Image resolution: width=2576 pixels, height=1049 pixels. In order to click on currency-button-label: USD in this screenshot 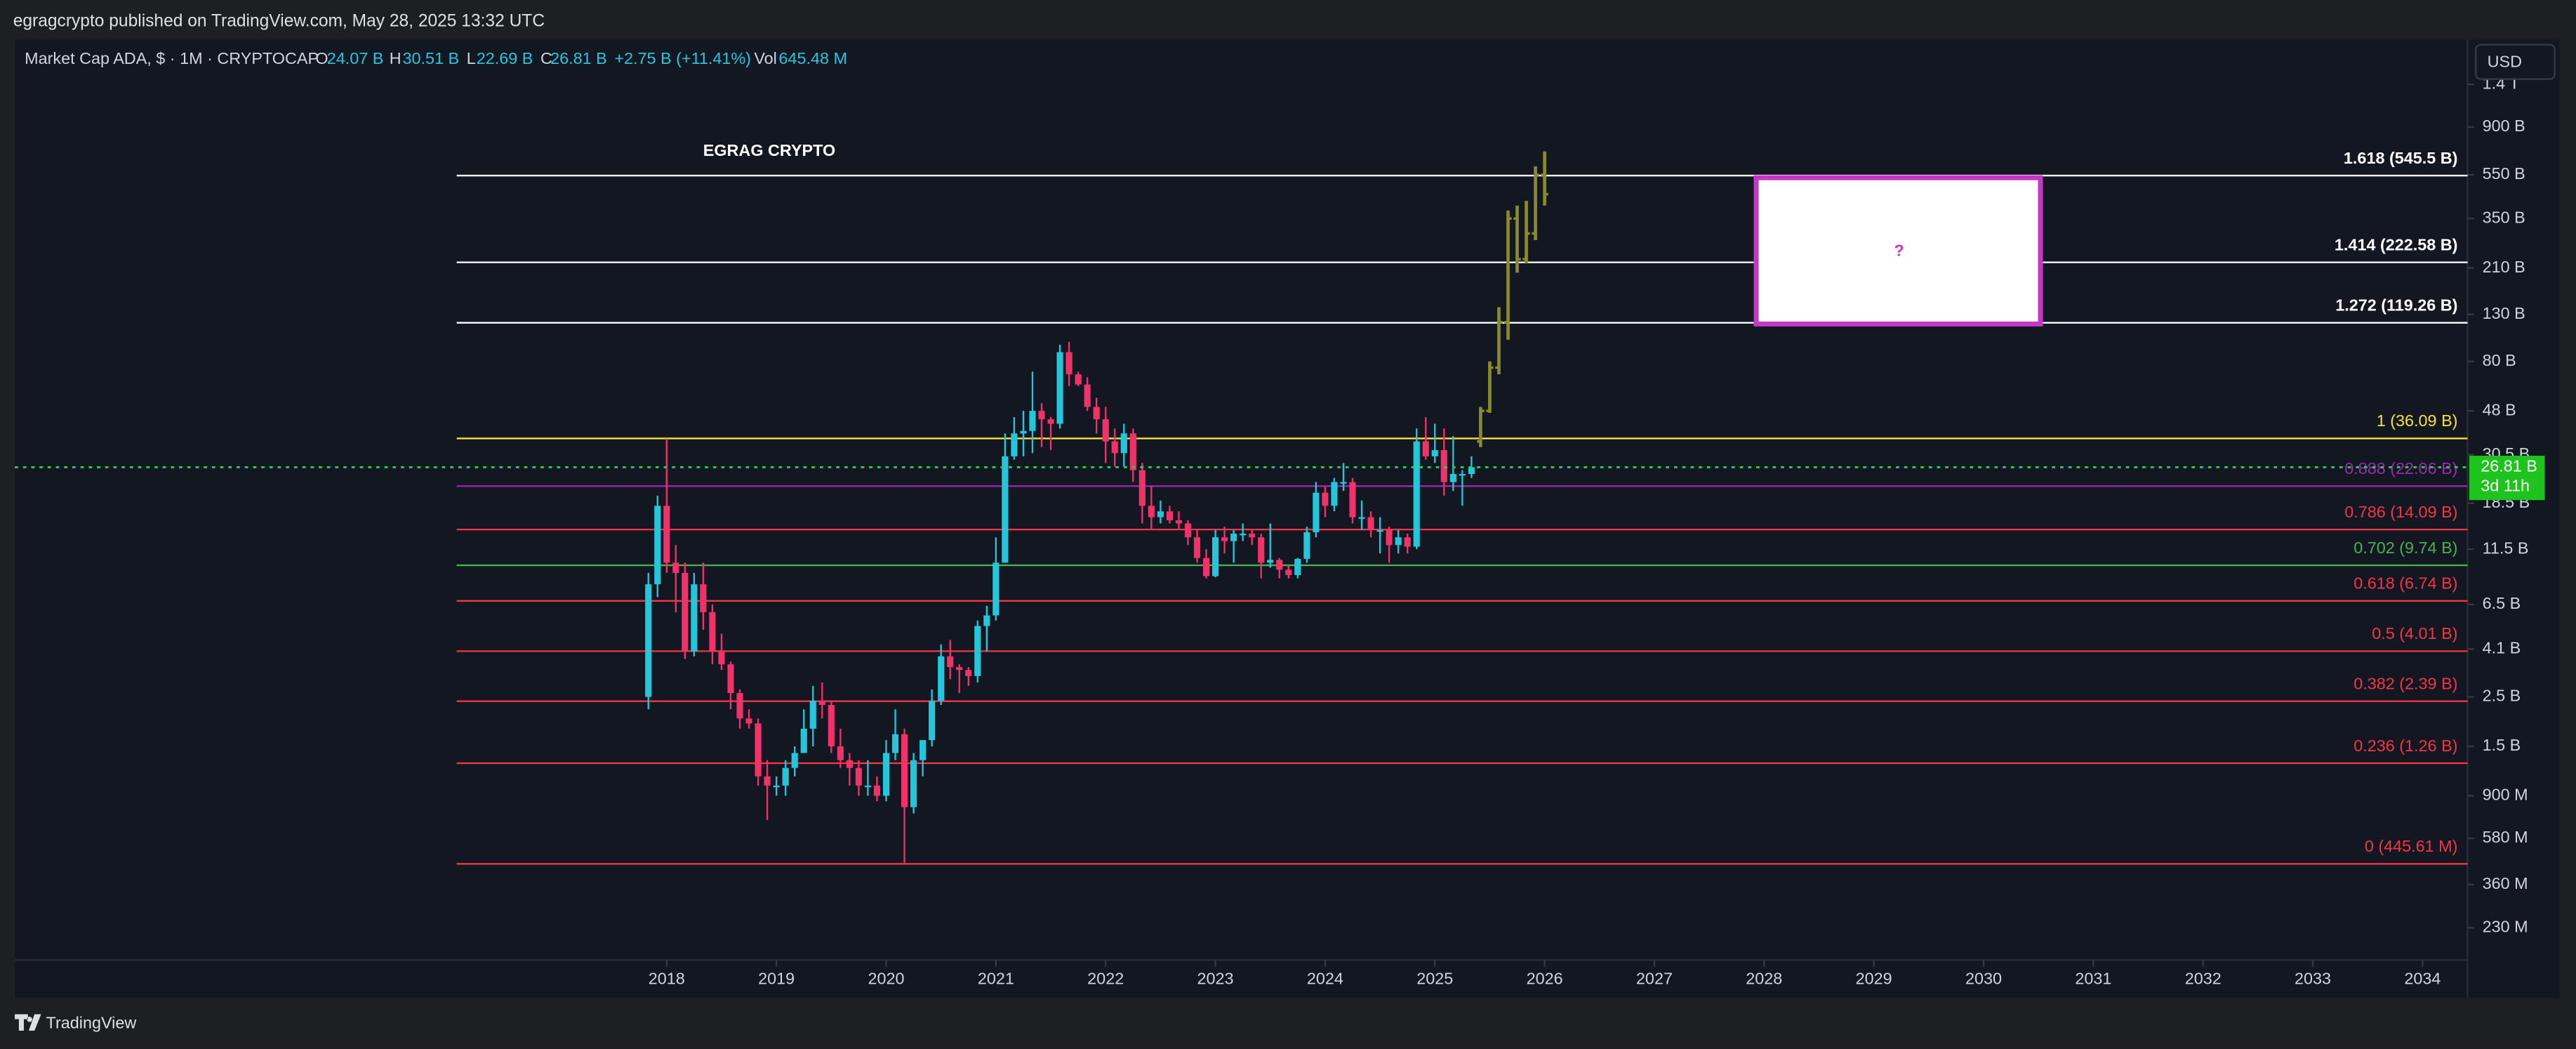, I will do `click(2505, 61)`.